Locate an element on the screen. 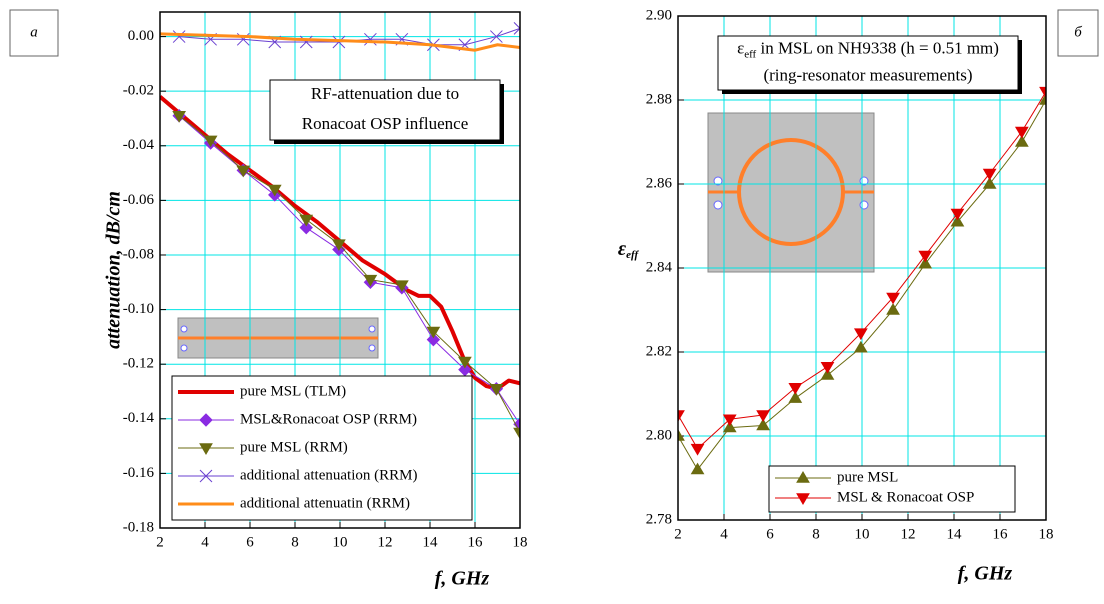 This screenshot has height=604, width=1104. annotation: Ronacoat OSP influence is located at coordinates (385, 123).